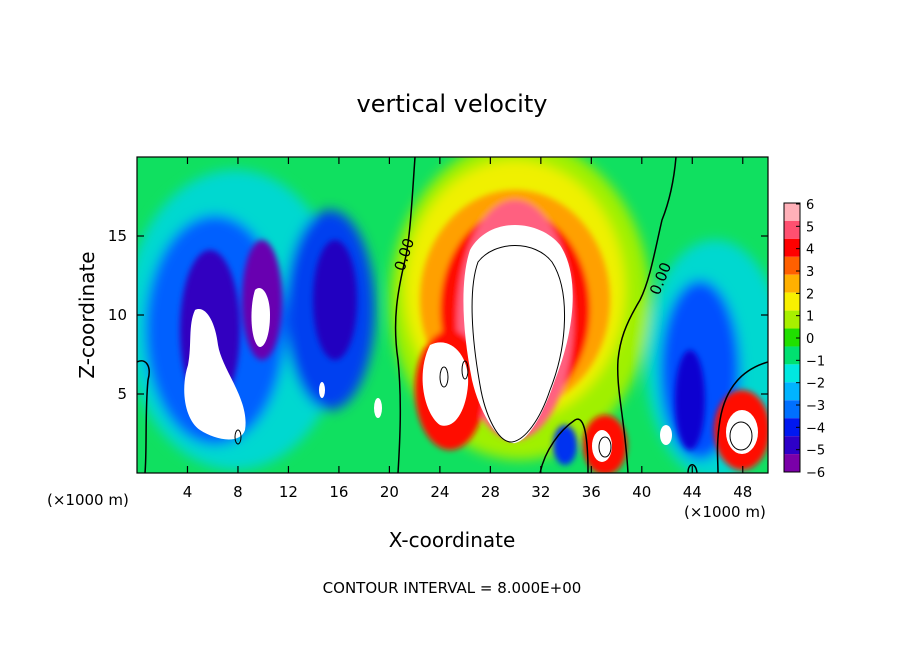 The width and height of the screenshot is (904, 654). Describe the element at coordinates (692, 468) in the screenshot. I see `zero-contour-tiny` at that location.